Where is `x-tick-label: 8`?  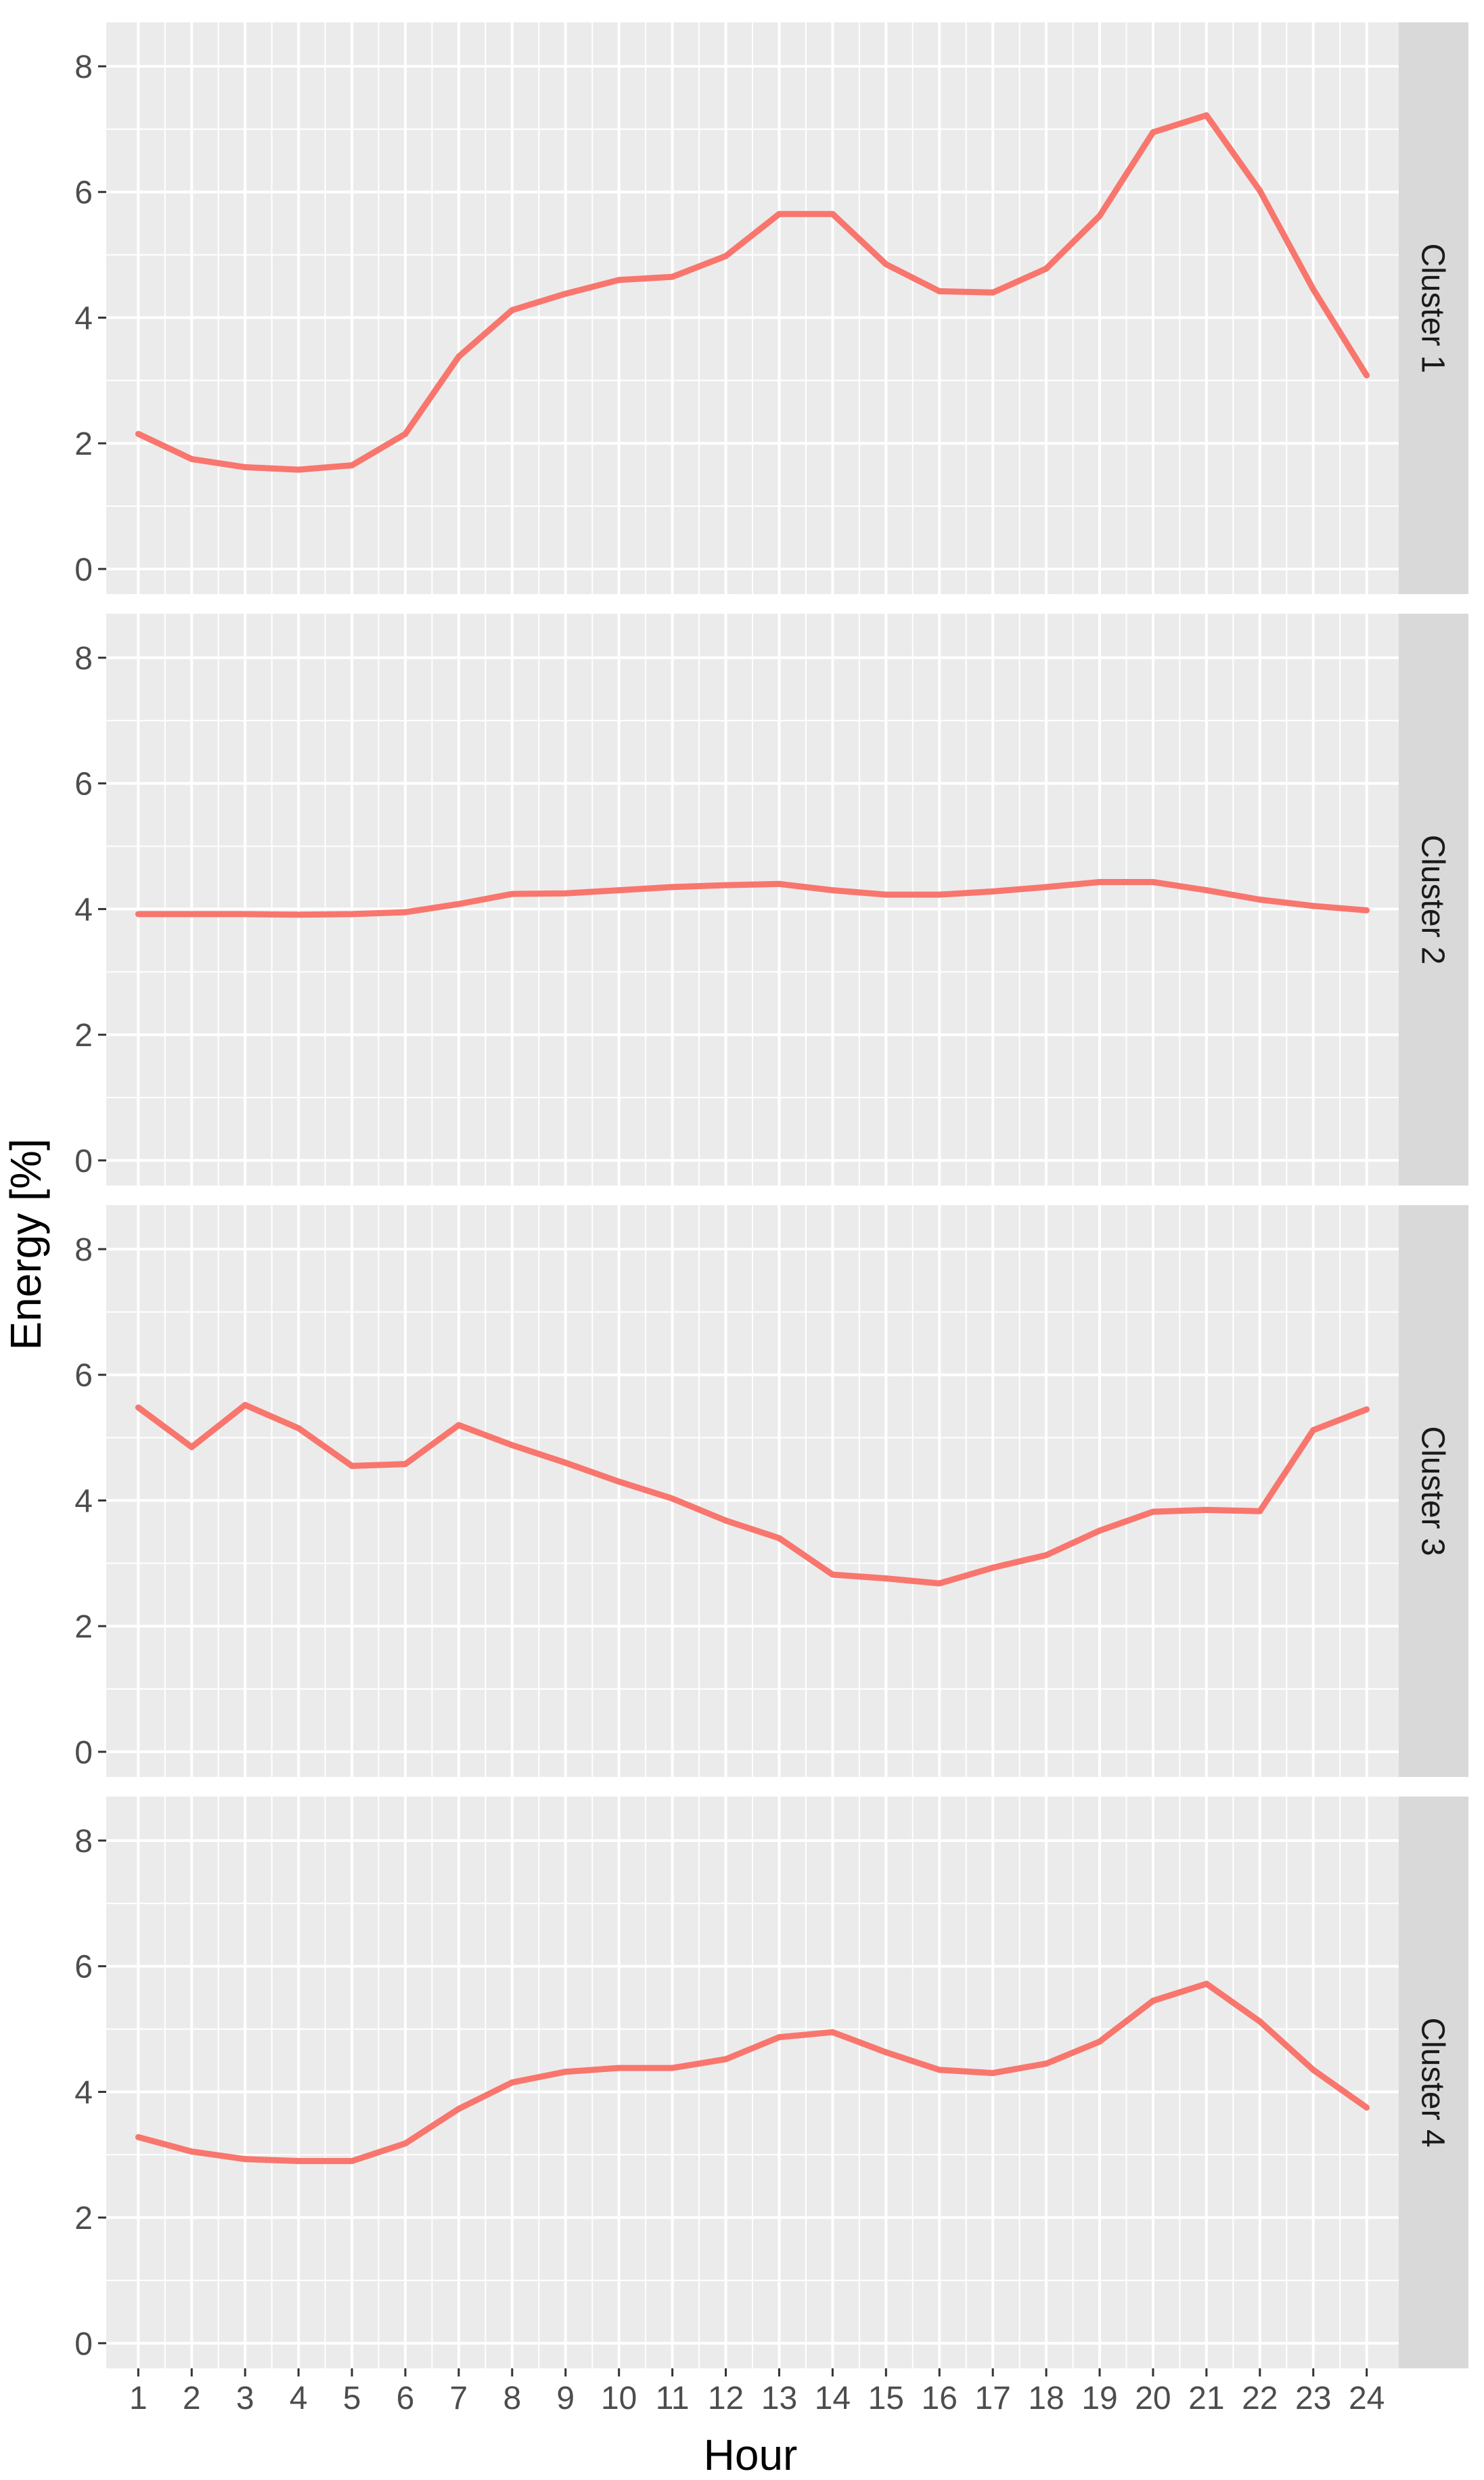
x-tick-label: 8 is located at coordinates (512, 2398).